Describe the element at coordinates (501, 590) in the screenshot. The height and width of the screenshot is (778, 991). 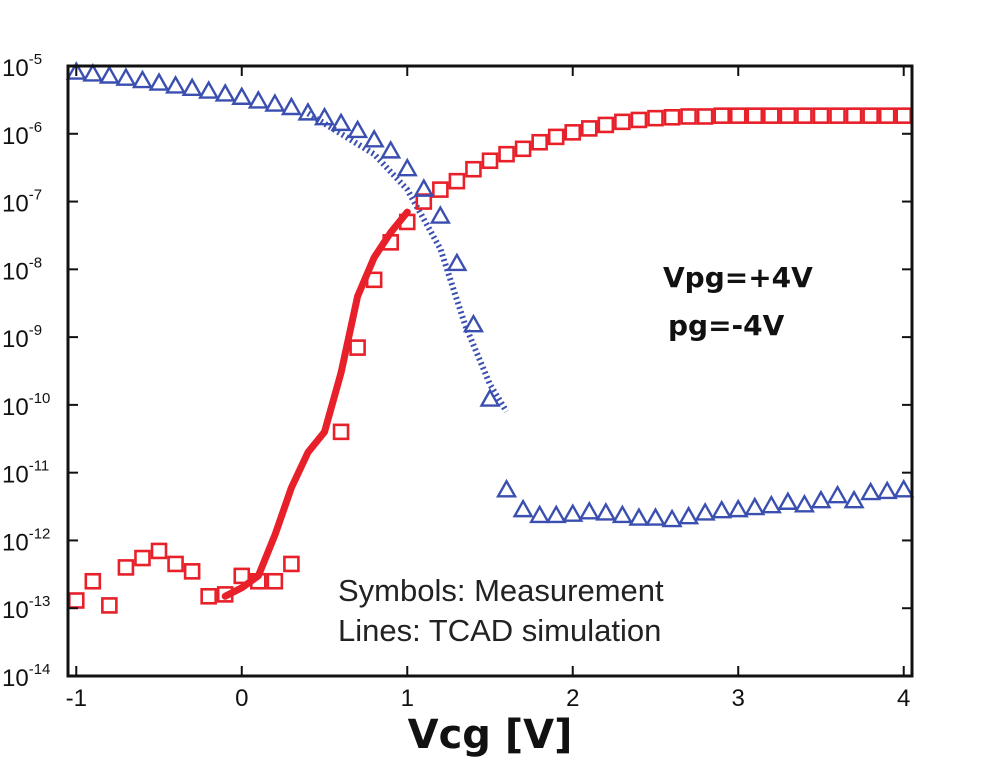
I see `legend-measurement: Symbols: Measurement` at that location.